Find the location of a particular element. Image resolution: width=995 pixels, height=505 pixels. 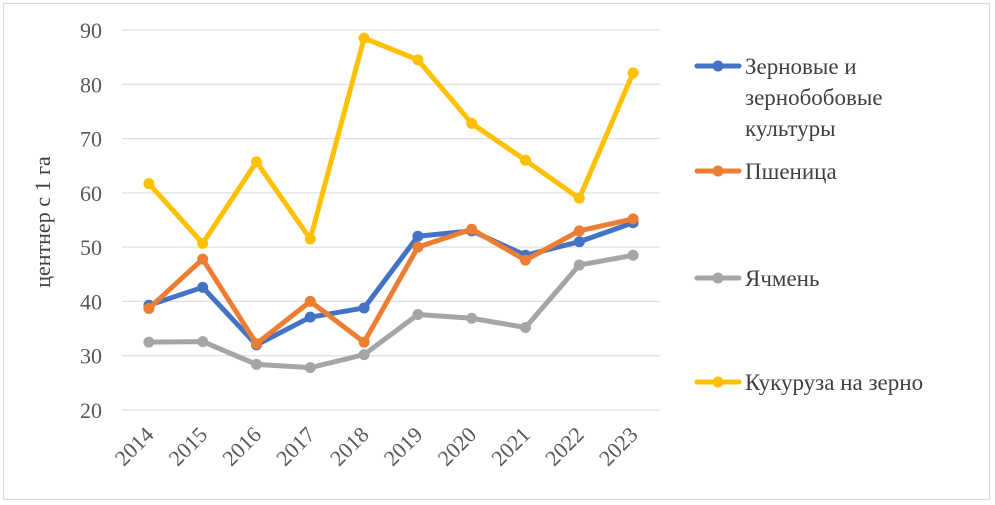

legend-label: Зерновые и is located at coordinates (801, 66).